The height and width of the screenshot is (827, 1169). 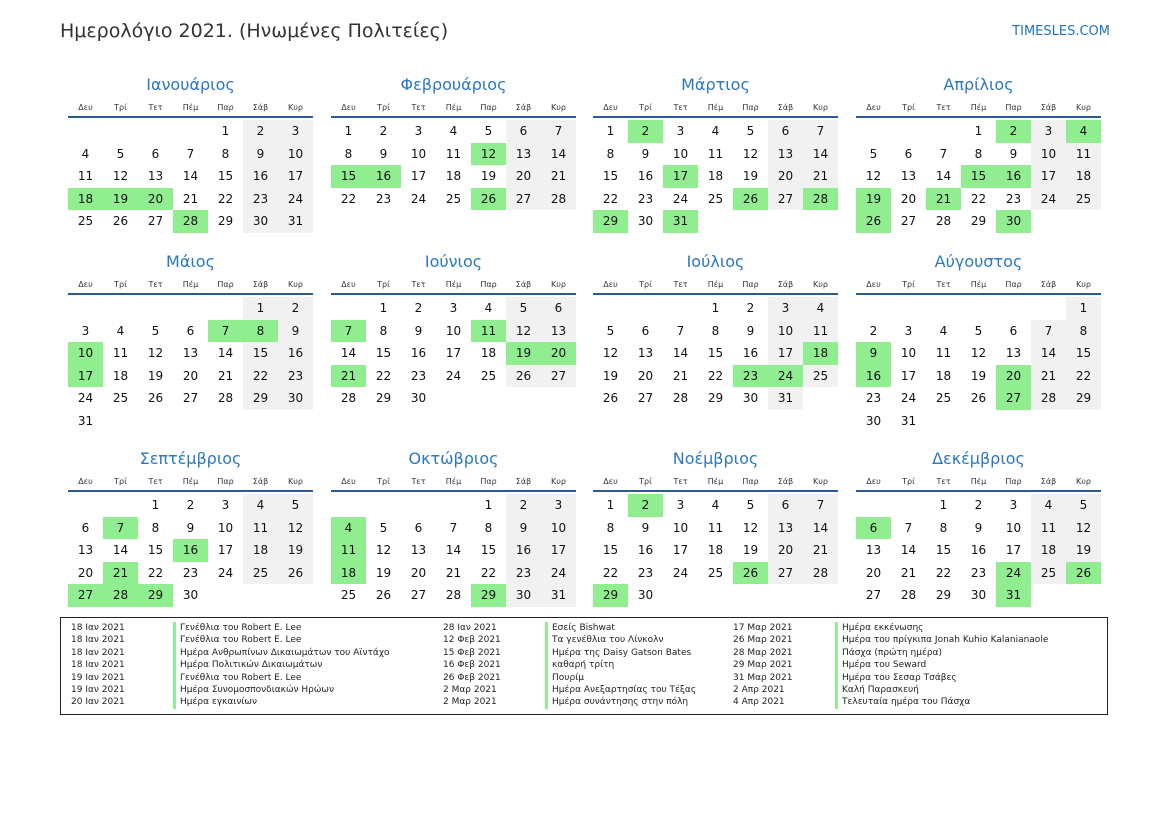 What do you see at coordinates (523, 353) in the screenshot?
I see `holiday-day-cell: 19` at bounding box center [523, 353].